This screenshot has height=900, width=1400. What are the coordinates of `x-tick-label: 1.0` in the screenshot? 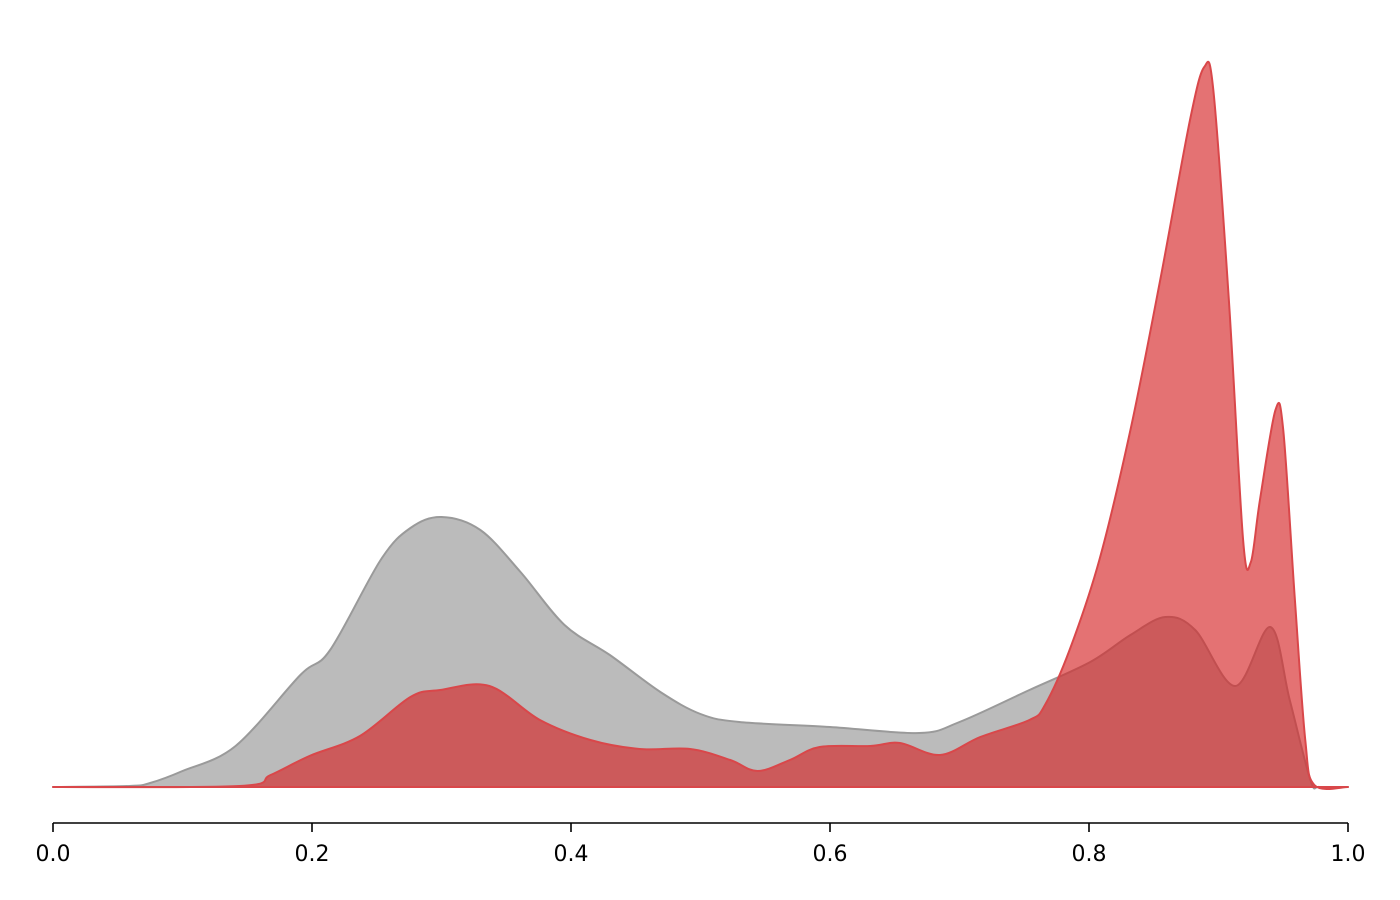 It's located at (1348, 854).